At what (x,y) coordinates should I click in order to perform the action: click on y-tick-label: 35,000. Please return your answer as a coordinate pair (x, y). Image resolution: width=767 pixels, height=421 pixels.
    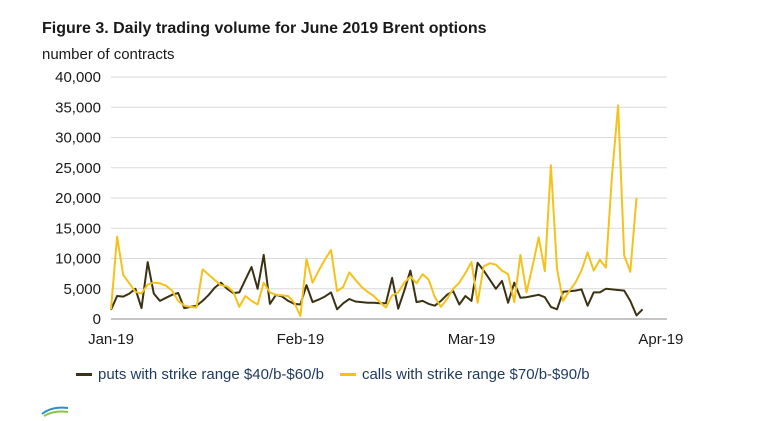
    Looking at the image, I should click on (78, 107).